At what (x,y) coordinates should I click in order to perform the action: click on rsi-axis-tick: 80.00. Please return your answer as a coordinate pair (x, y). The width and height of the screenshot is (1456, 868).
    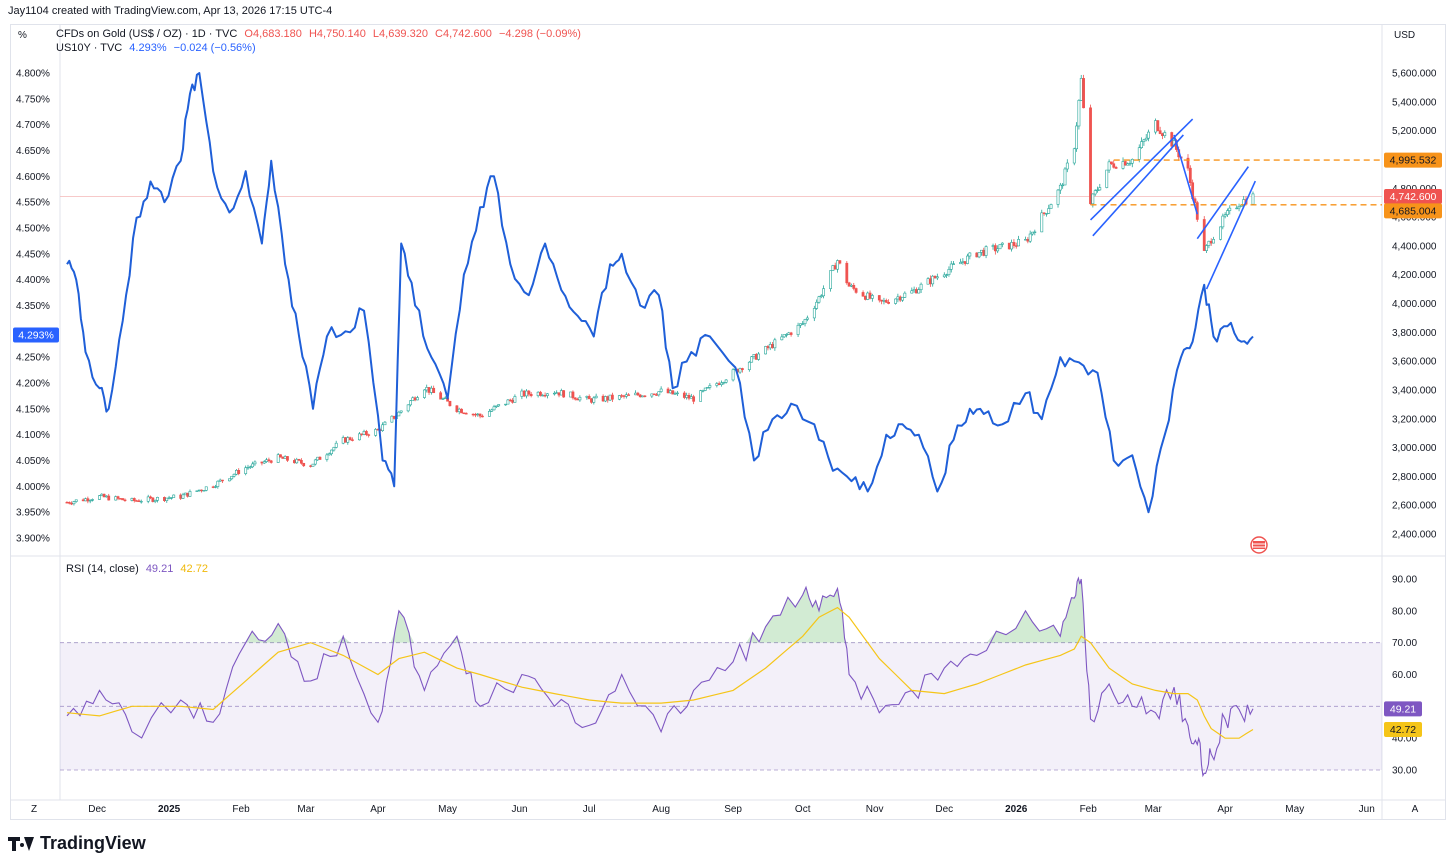
    Looking at the image, I should click on (1404, 611).